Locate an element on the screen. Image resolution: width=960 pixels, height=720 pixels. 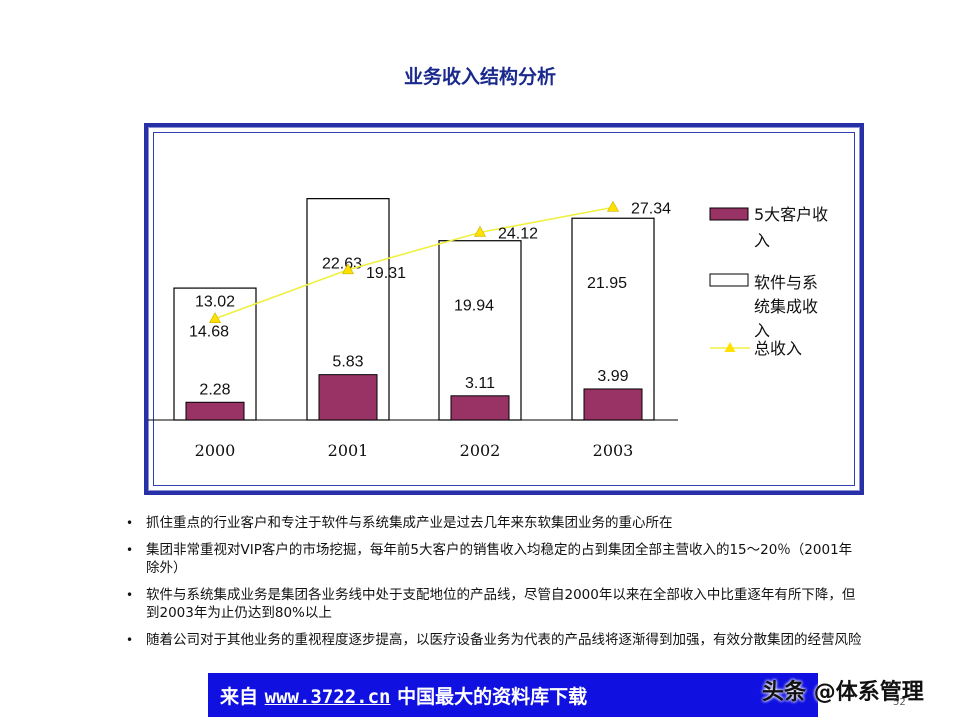
x-tick-label: 2002 is located at coordinates (480, 450).